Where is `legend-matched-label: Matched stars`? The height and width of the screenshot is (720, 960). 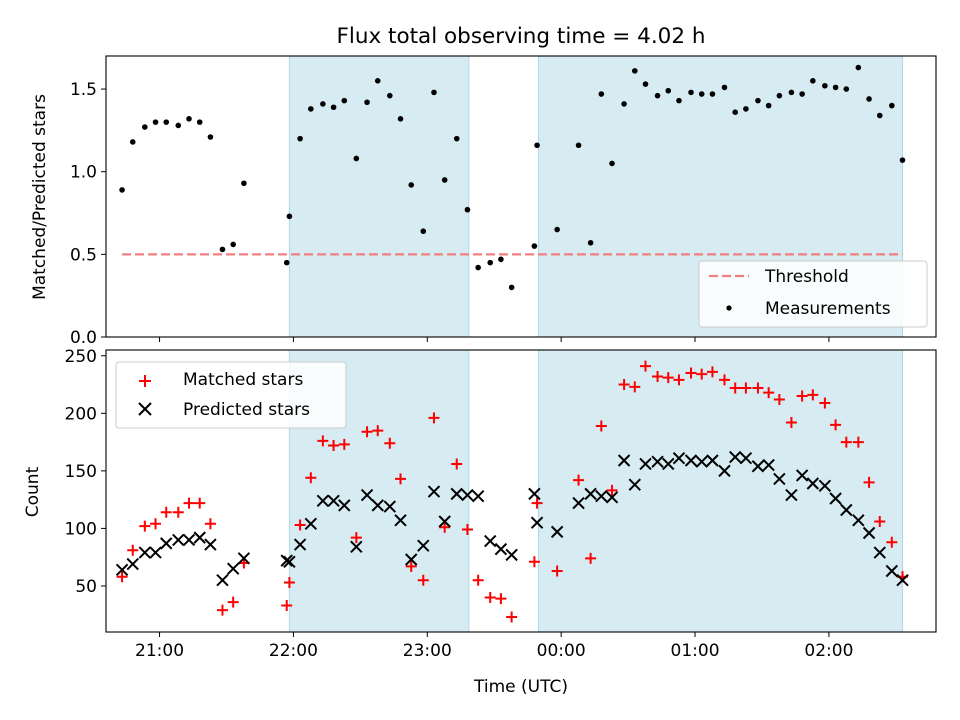
legend-matched-label: Matched stars is located at coordinates (243, 380).